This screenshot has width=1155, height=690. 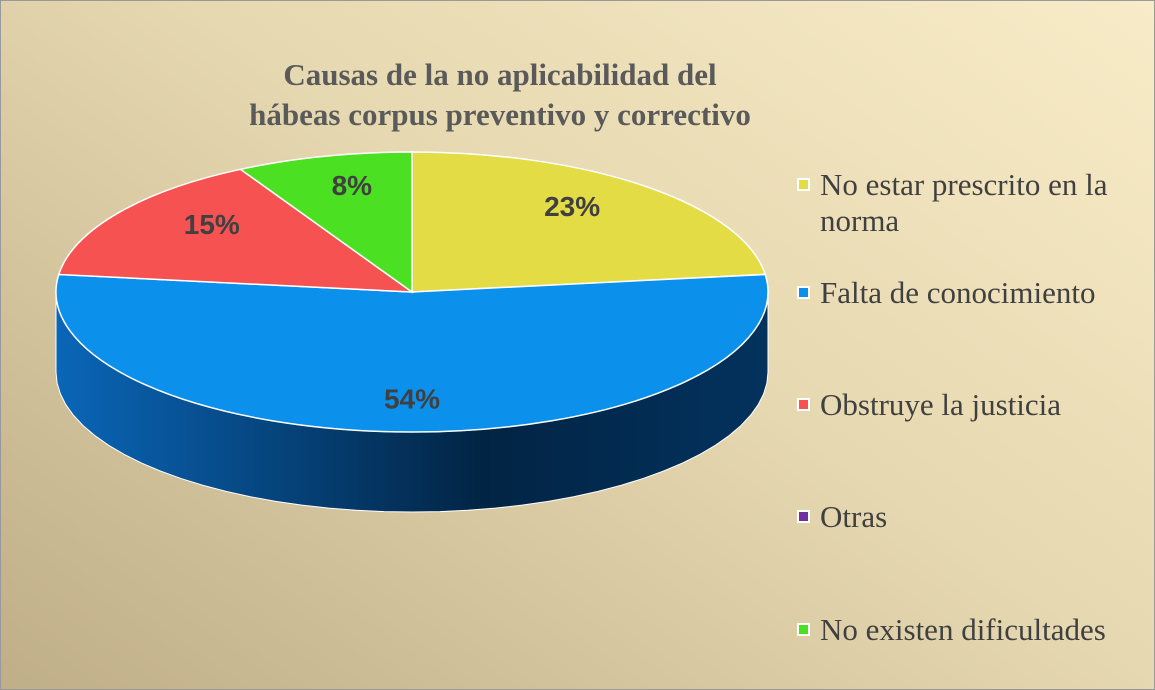 I want to click on data-label: 23%, so click(x=572, y=206).